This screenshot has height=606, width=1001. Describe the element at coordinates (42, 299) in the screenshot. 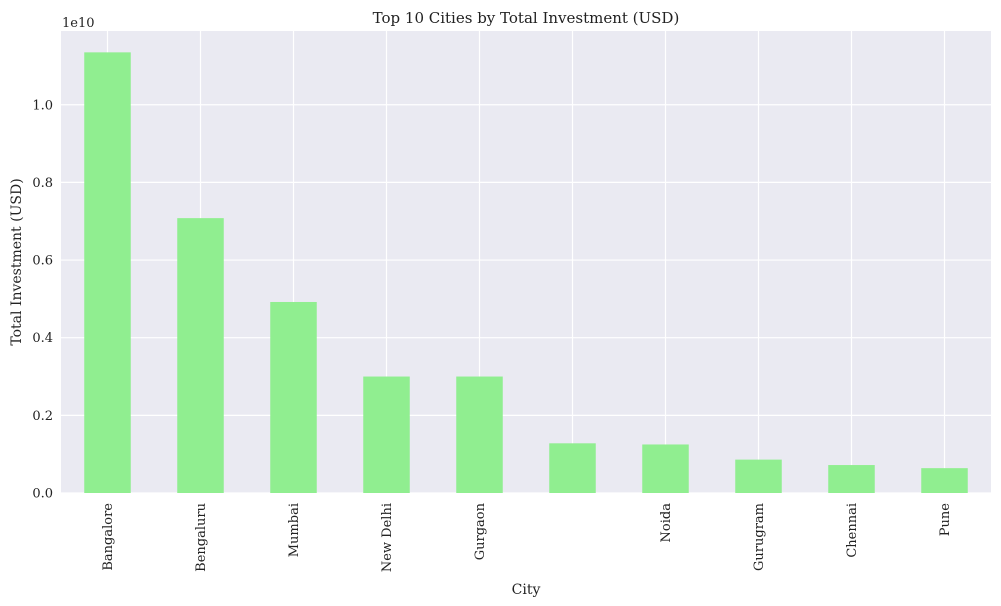

I see `y-axis-ticks: 0.0 0.2 0.4 0.6 0.8 1.0` at that location.